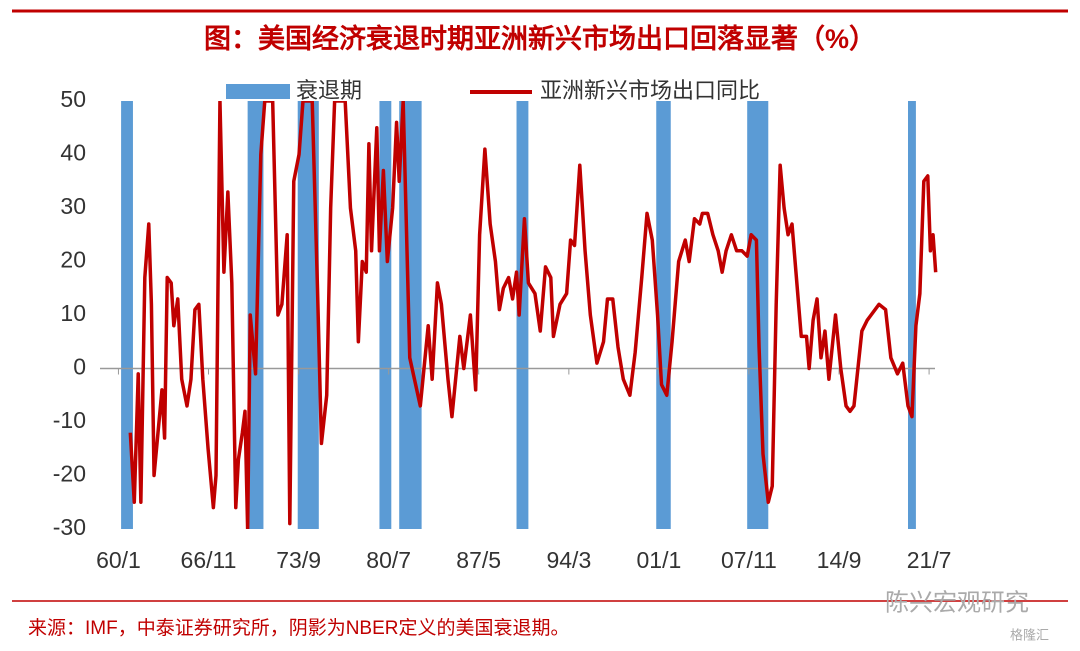 The image size is (1080, 651). I want to click on source-note: 来源：IMF，中泰证券研究所，阴影为NBER定义的美国衰退期。, so click(299, 628).